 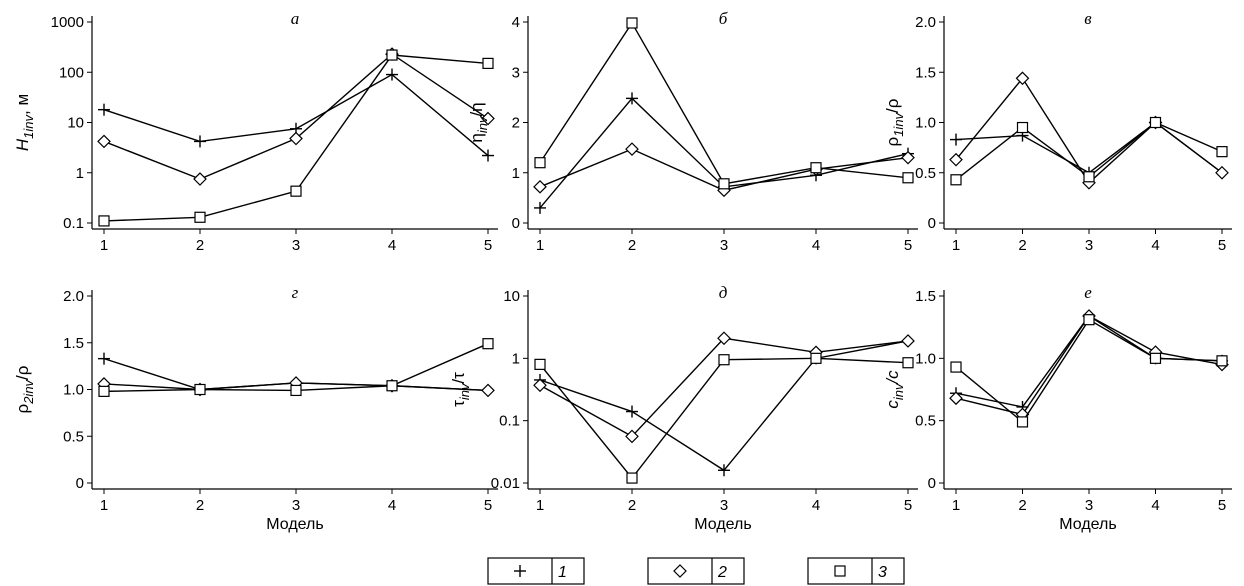 I want to click on legend-item-2: 2, so click(x=696, y=571).